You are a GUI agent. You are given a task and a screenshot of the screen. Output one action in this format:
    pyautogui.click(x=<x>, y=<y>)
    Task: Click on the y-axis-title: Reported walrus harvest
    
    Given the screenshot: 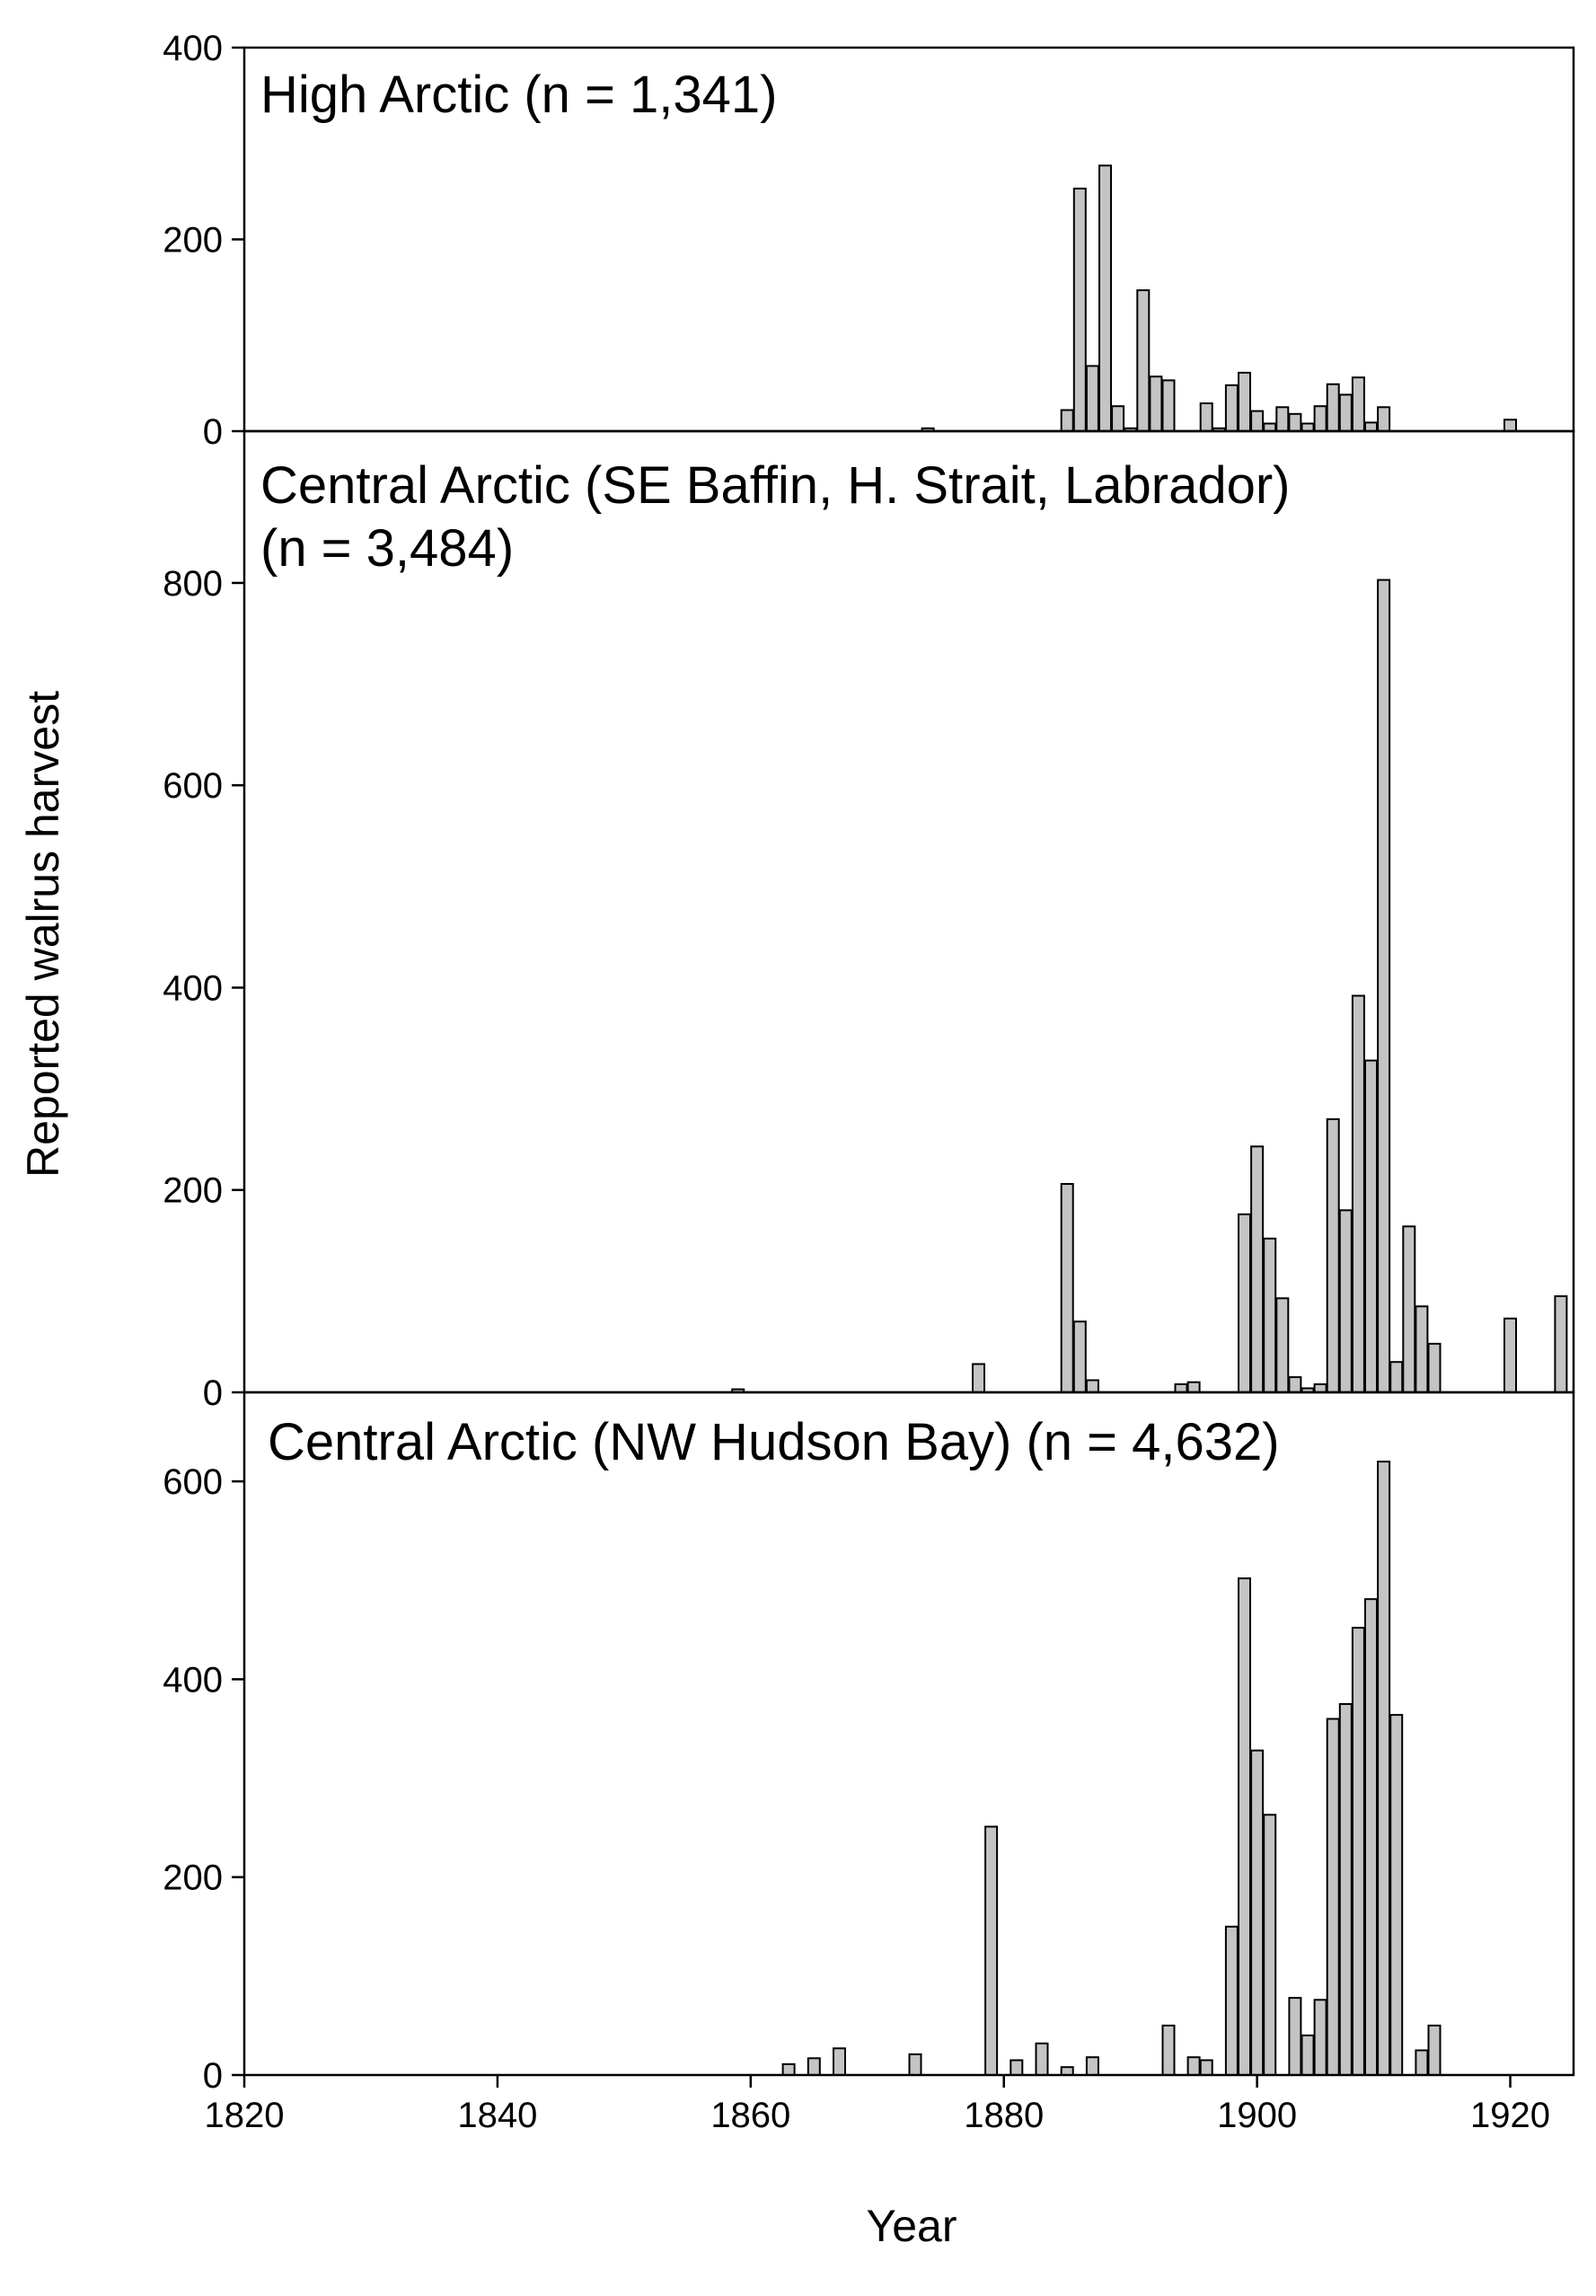 What is the action you would take?
    pyautogui.click(x=43, y=935)
    